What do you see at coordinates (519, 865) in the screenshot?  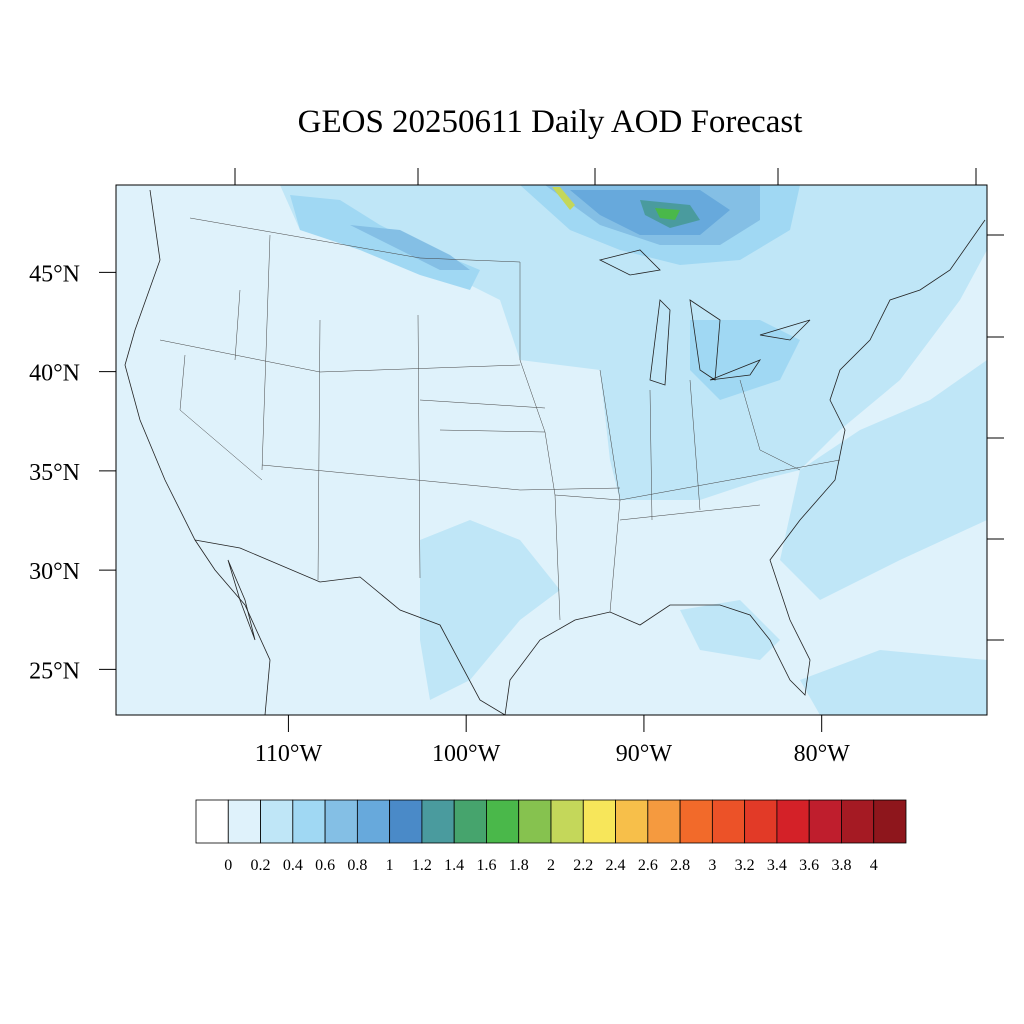 I see `colorbar-label: 1.8` at bounding box center [519, 865].